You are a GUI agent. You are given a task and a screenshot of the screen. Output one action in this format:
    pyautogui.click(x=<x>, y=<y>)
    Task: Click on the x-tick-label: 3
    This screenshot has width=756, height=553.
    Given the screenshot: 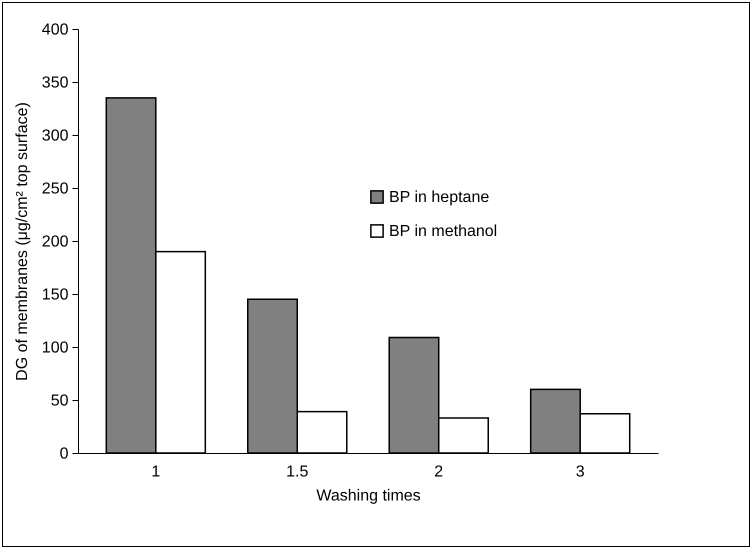 What is the action you would take?
    pyautogui.click(x=580, y=472)
    